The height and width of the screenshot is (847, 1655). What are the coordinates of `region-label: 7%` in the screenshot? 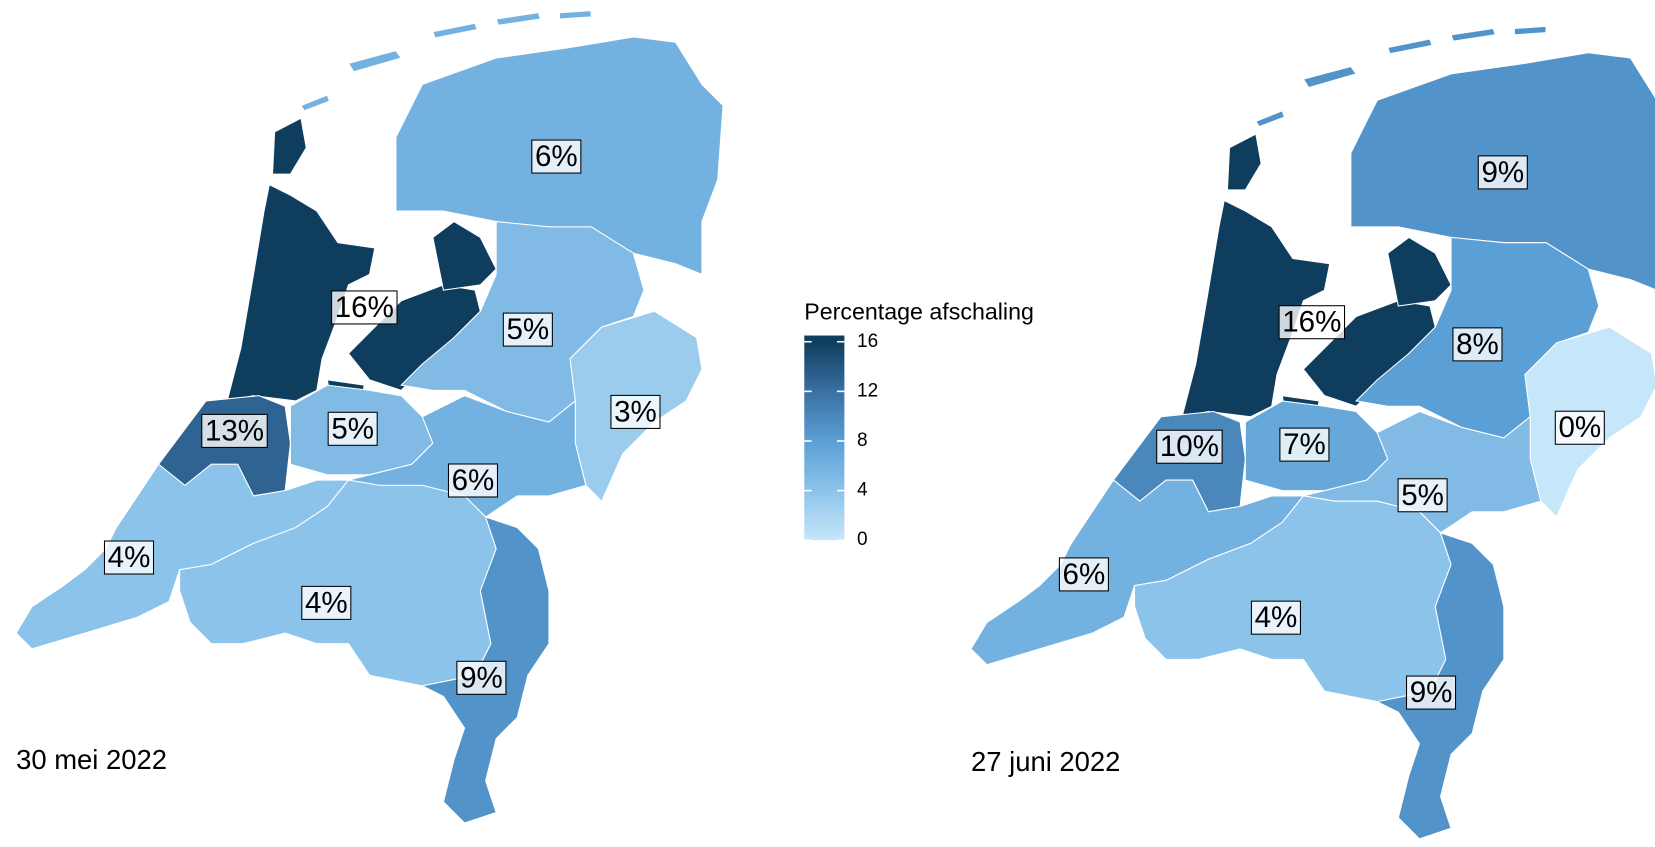 It's located at (1304, 444).